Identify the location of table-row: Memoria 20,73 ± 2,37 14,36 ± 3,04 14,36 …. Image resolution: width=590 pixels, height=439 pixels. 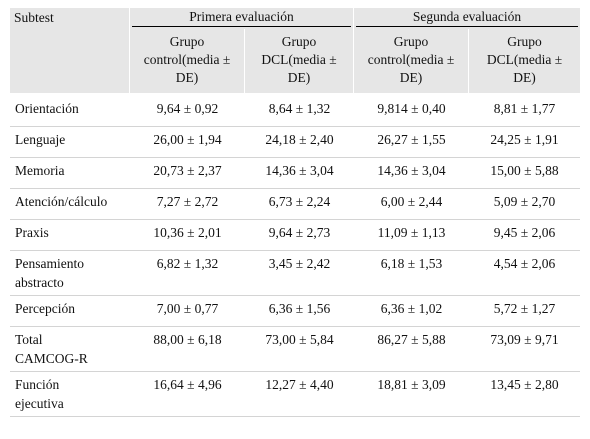
(295, 172).